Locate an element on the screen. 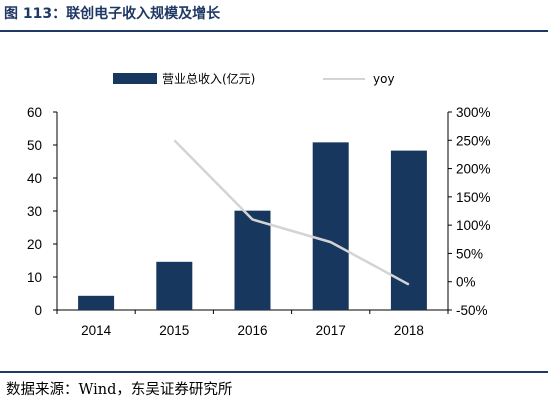  x-tick-label: 2015 is located at coordinates (174, 330).